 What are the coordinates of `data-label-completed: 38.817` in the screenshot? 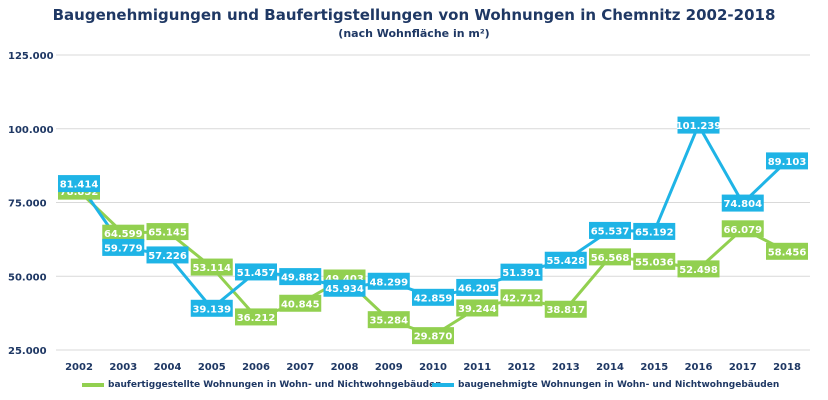 It's located at (565, 310).